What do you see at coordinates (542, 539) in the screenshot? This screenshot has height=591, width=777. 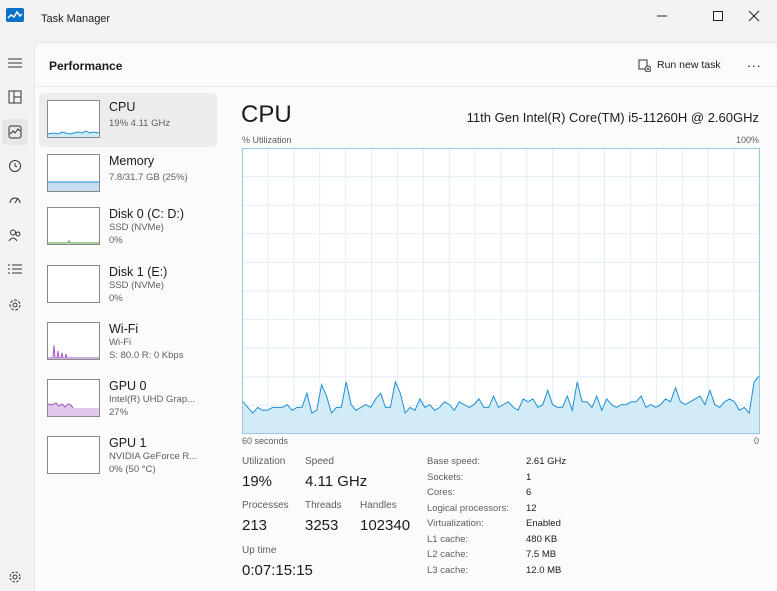 I see `spec-value: 480 KB` at bounding box center [542, 539].